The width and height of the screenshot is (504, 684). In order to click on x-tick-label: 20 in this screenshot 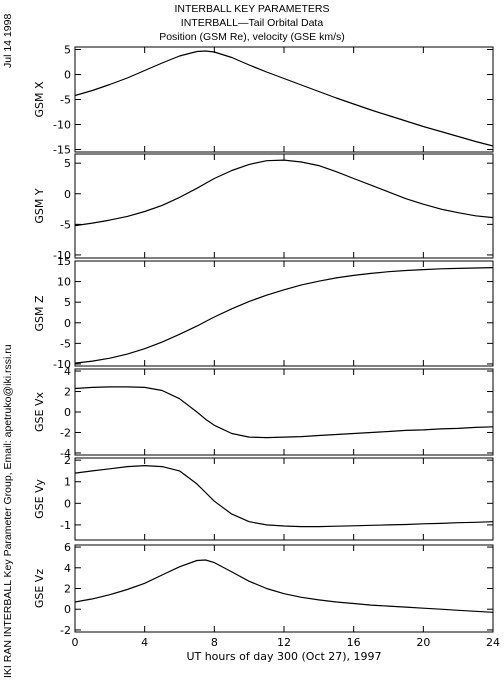, I will do `click(423, 642)`.